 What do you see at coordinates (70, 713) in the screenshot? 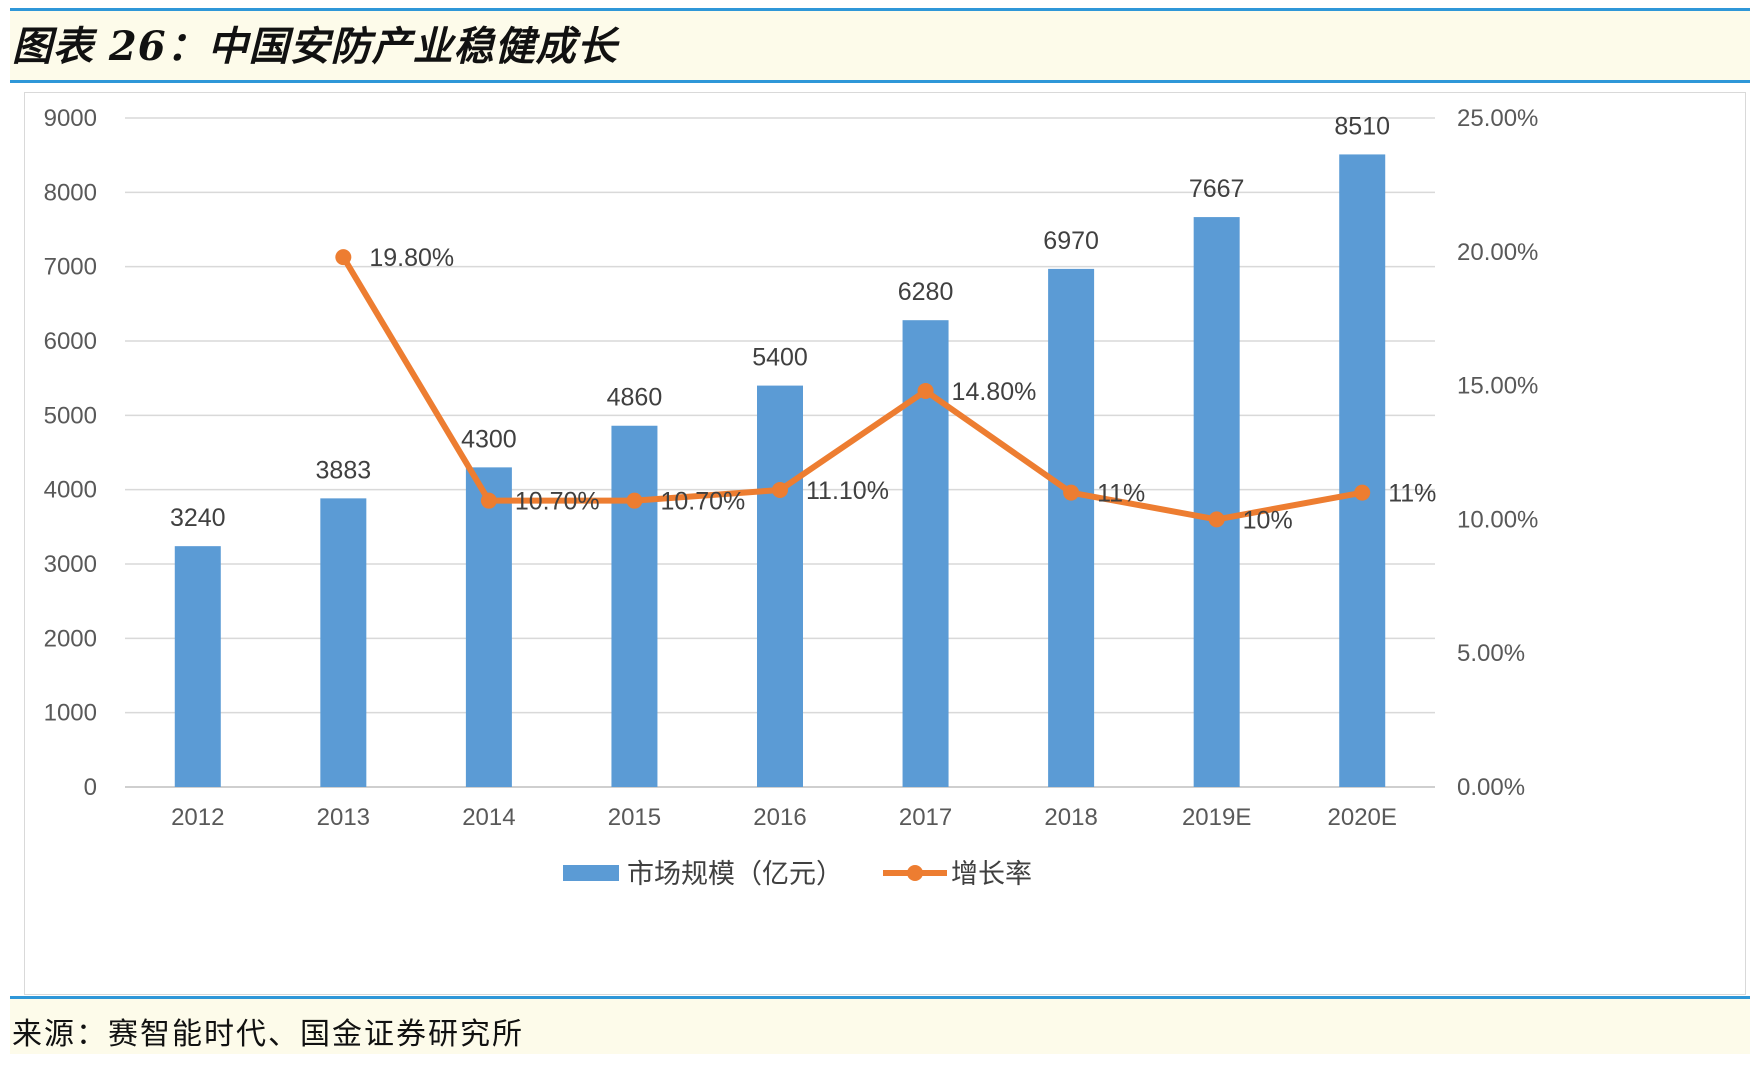
I see `left-tick-label: 1000` at bounding box center [70, 713].